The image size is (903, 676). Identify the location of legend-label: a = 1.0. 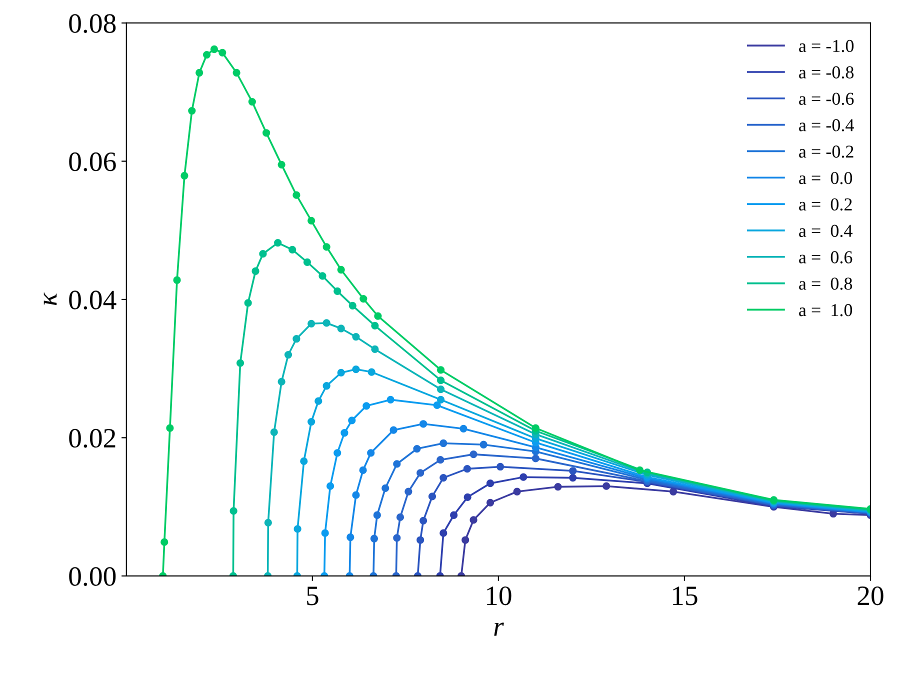
(825, 310).